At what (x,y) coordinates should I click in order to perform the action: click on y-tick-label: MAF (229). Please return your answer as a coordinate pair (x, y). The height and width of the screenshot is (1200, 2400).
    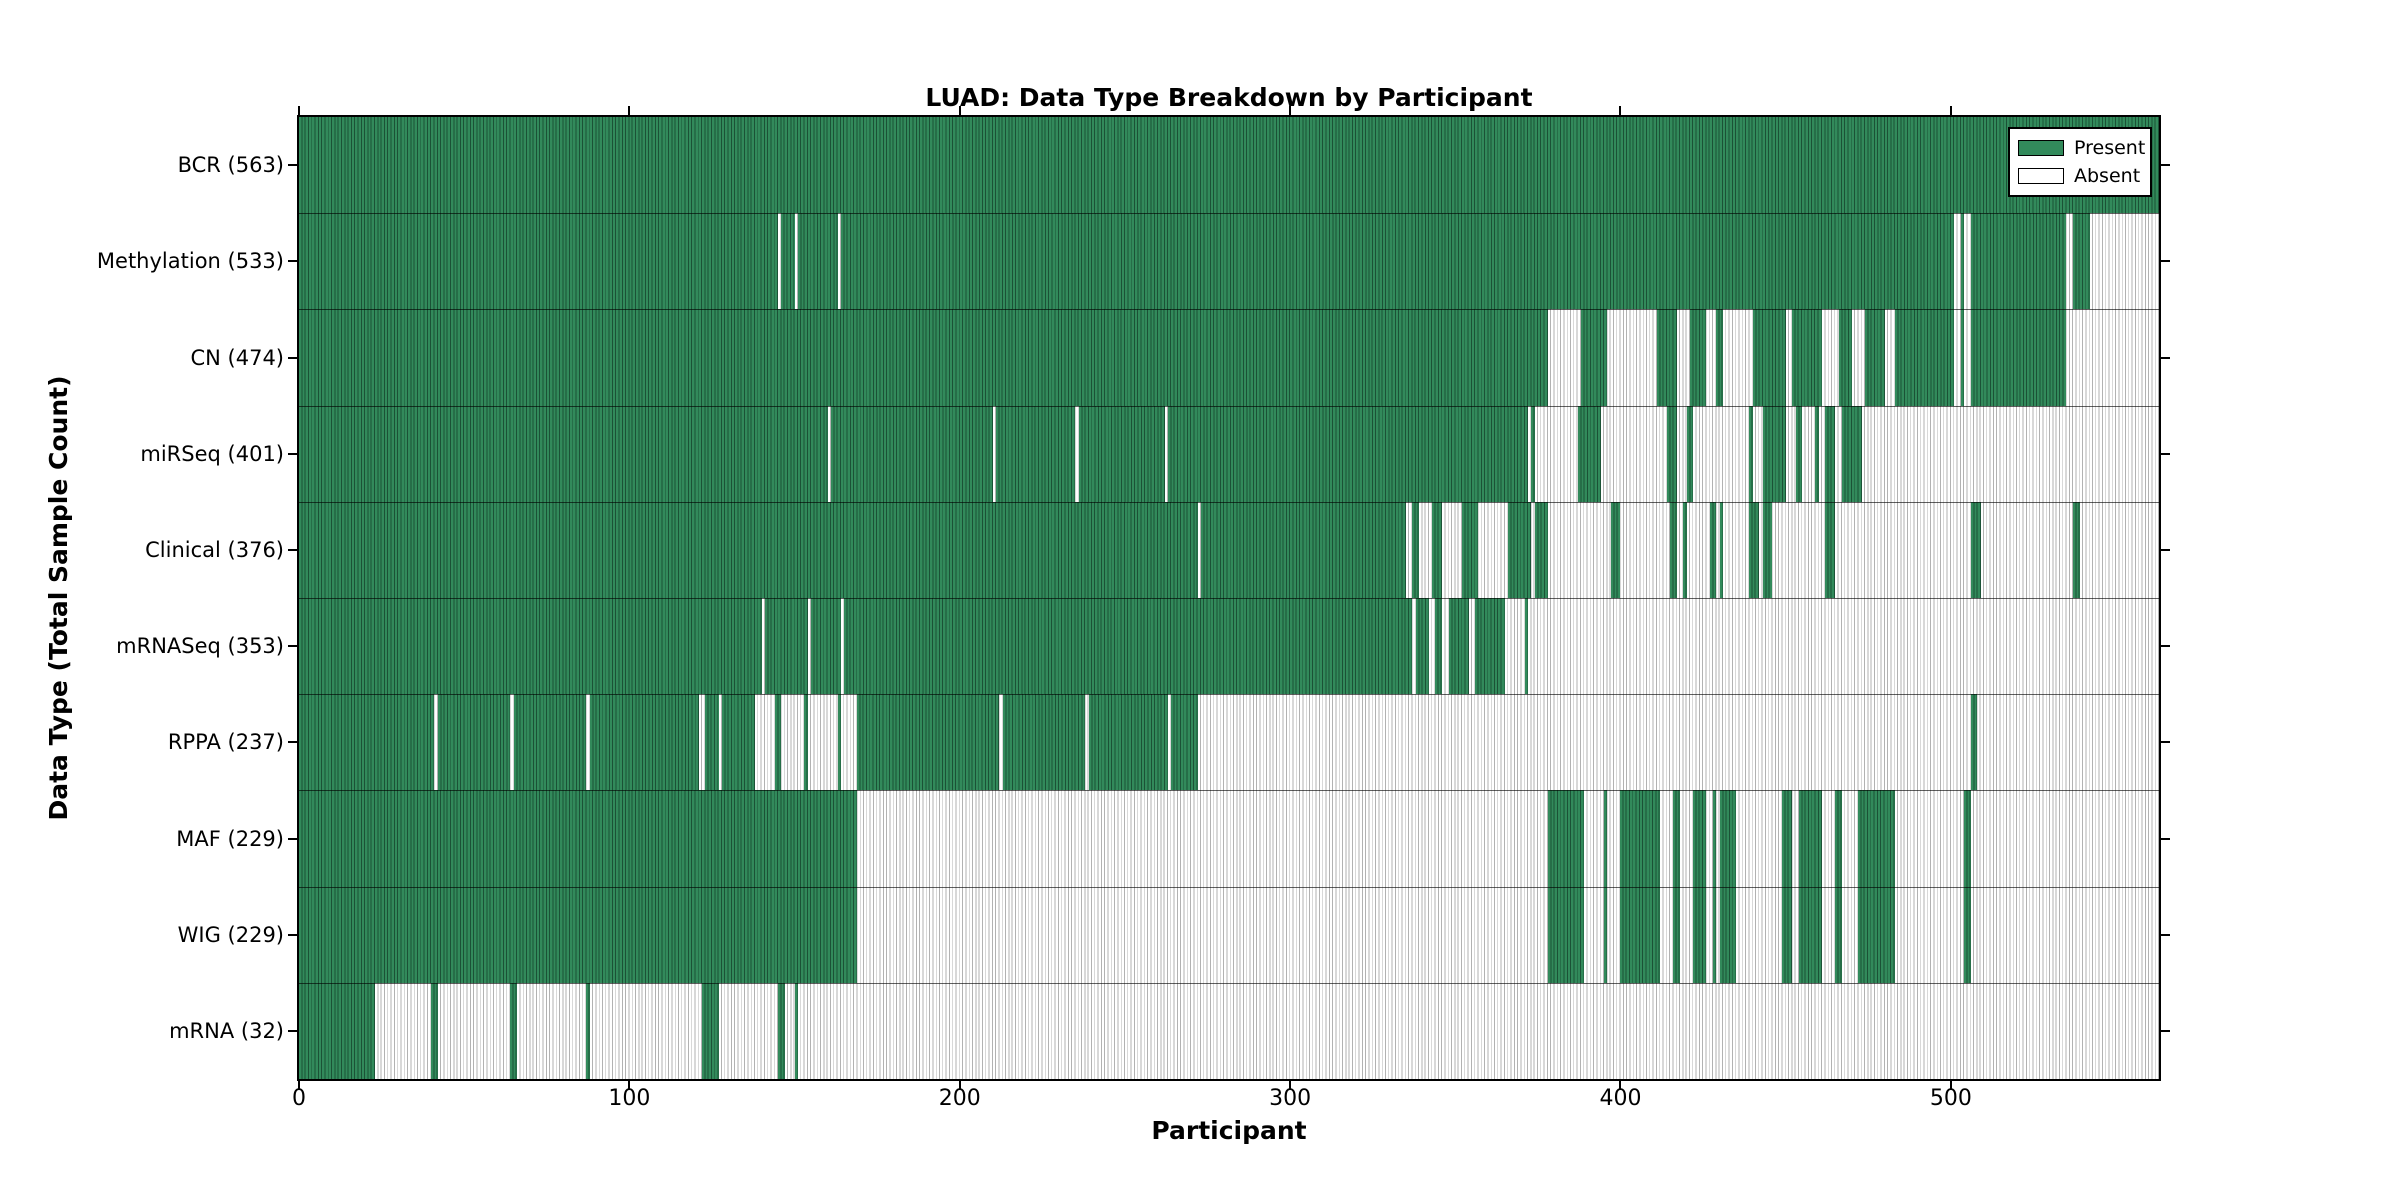
    Looking at the image, I should click on (230, 838).